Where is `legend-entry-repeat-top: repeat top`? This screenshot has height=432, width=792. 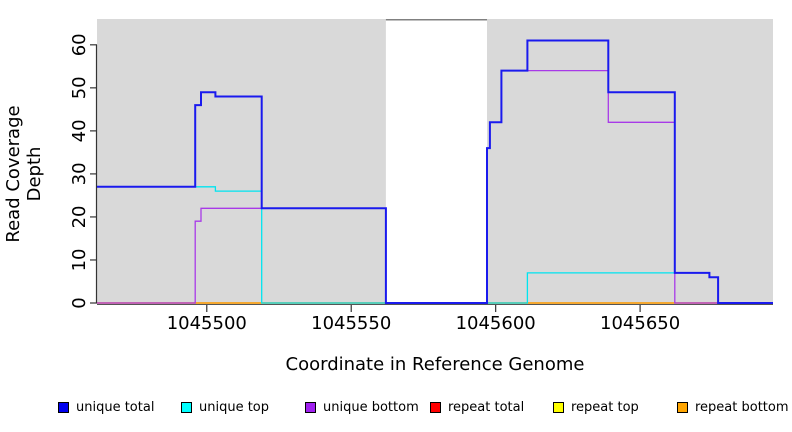 legend-entry-repeat-top: repeat top is located at coordinates (596, 407).